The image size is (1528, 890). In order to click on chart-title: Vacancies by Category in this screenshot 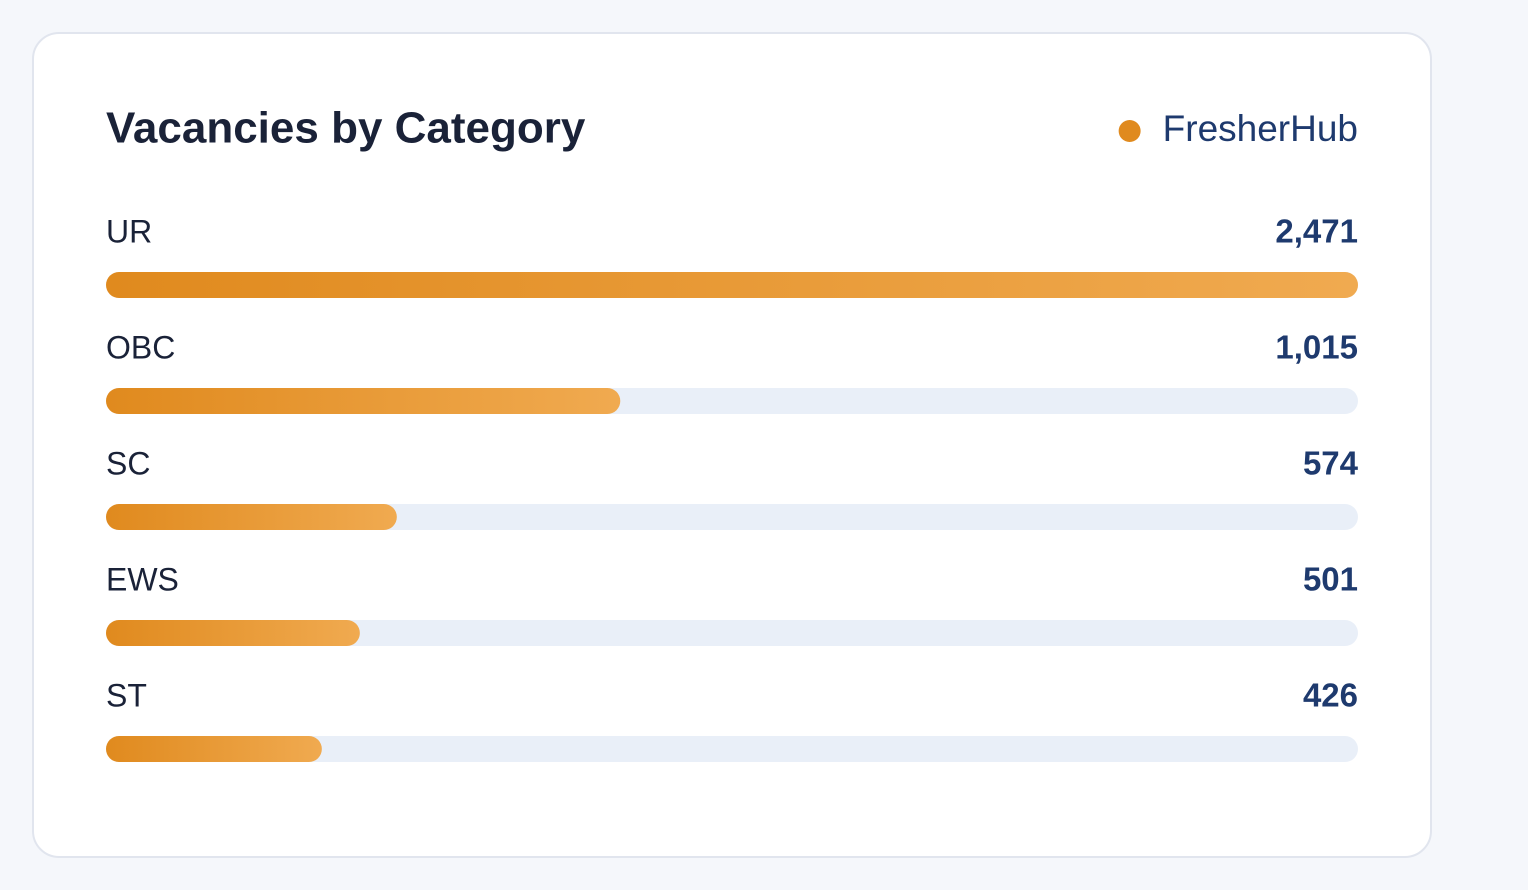, I will do `click(346, 128)`.